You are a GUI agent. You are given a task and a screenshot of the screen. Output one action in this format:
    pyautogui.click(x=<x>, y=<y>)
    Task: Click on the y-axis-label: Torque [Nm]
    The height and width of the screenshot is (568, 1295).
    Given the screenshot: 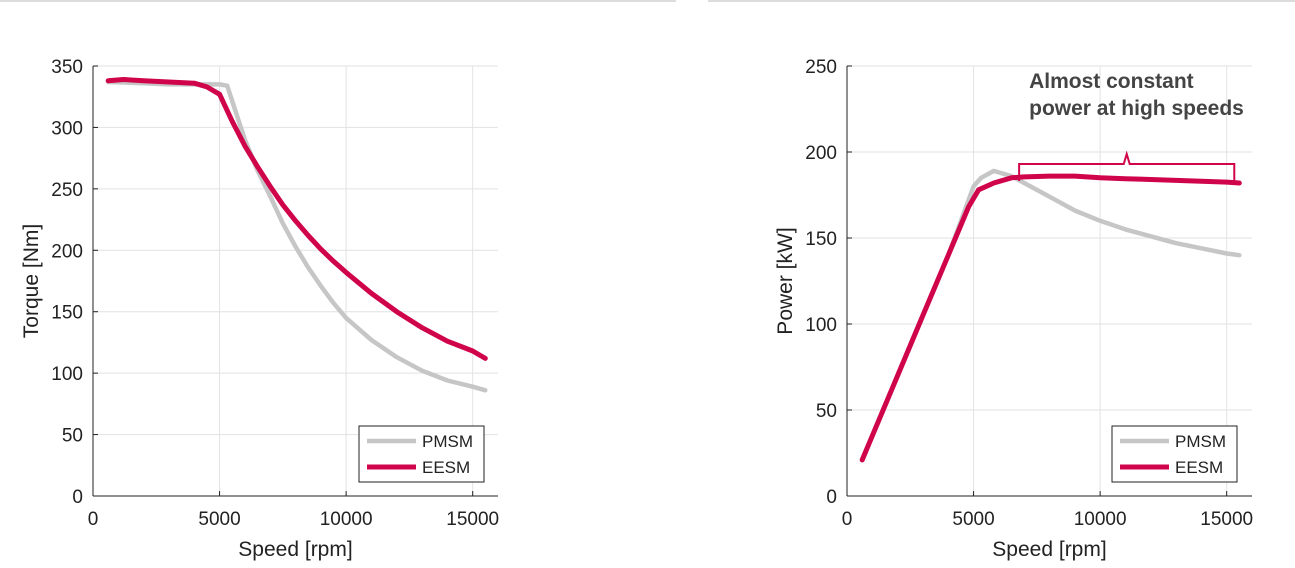 What is the action you would take?
    pyautogui.click(x=31, y=281)
    